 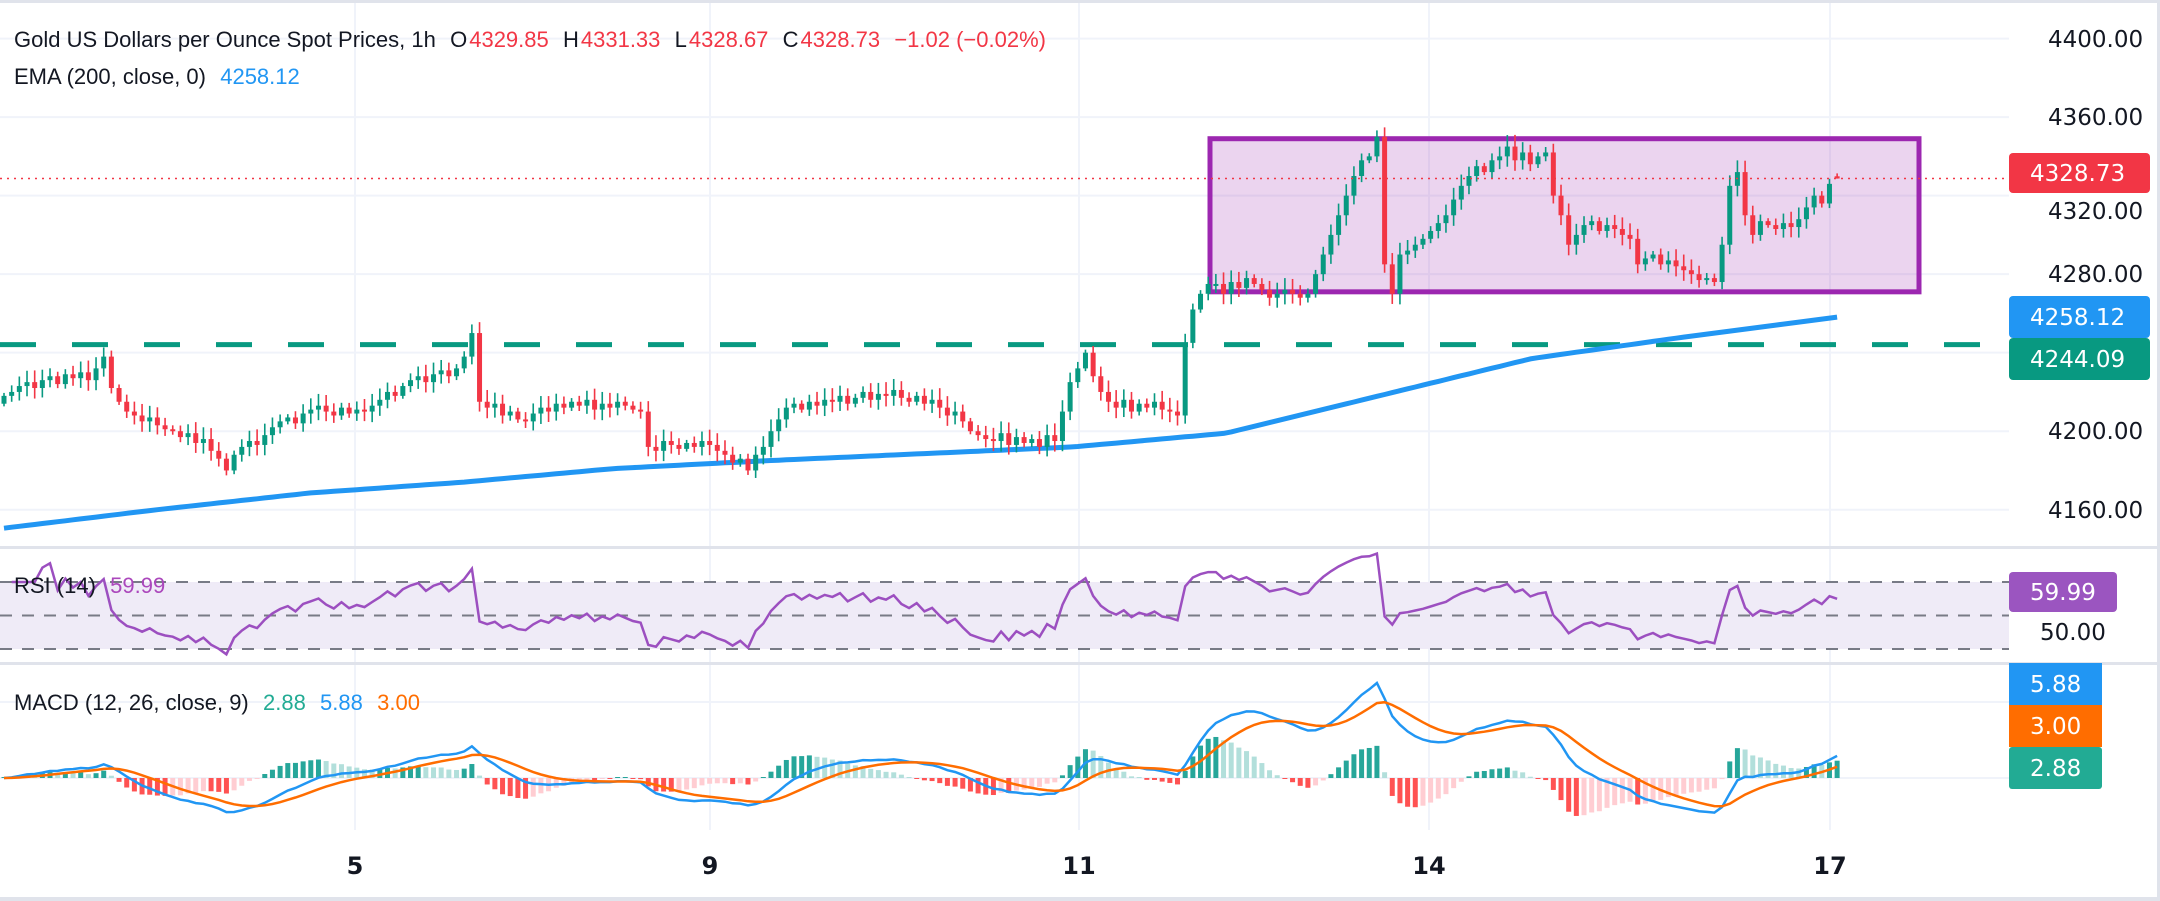 I want to click on ema-legend: EMA (200, close, 0) 4258.12, so click(x=158, y=77).